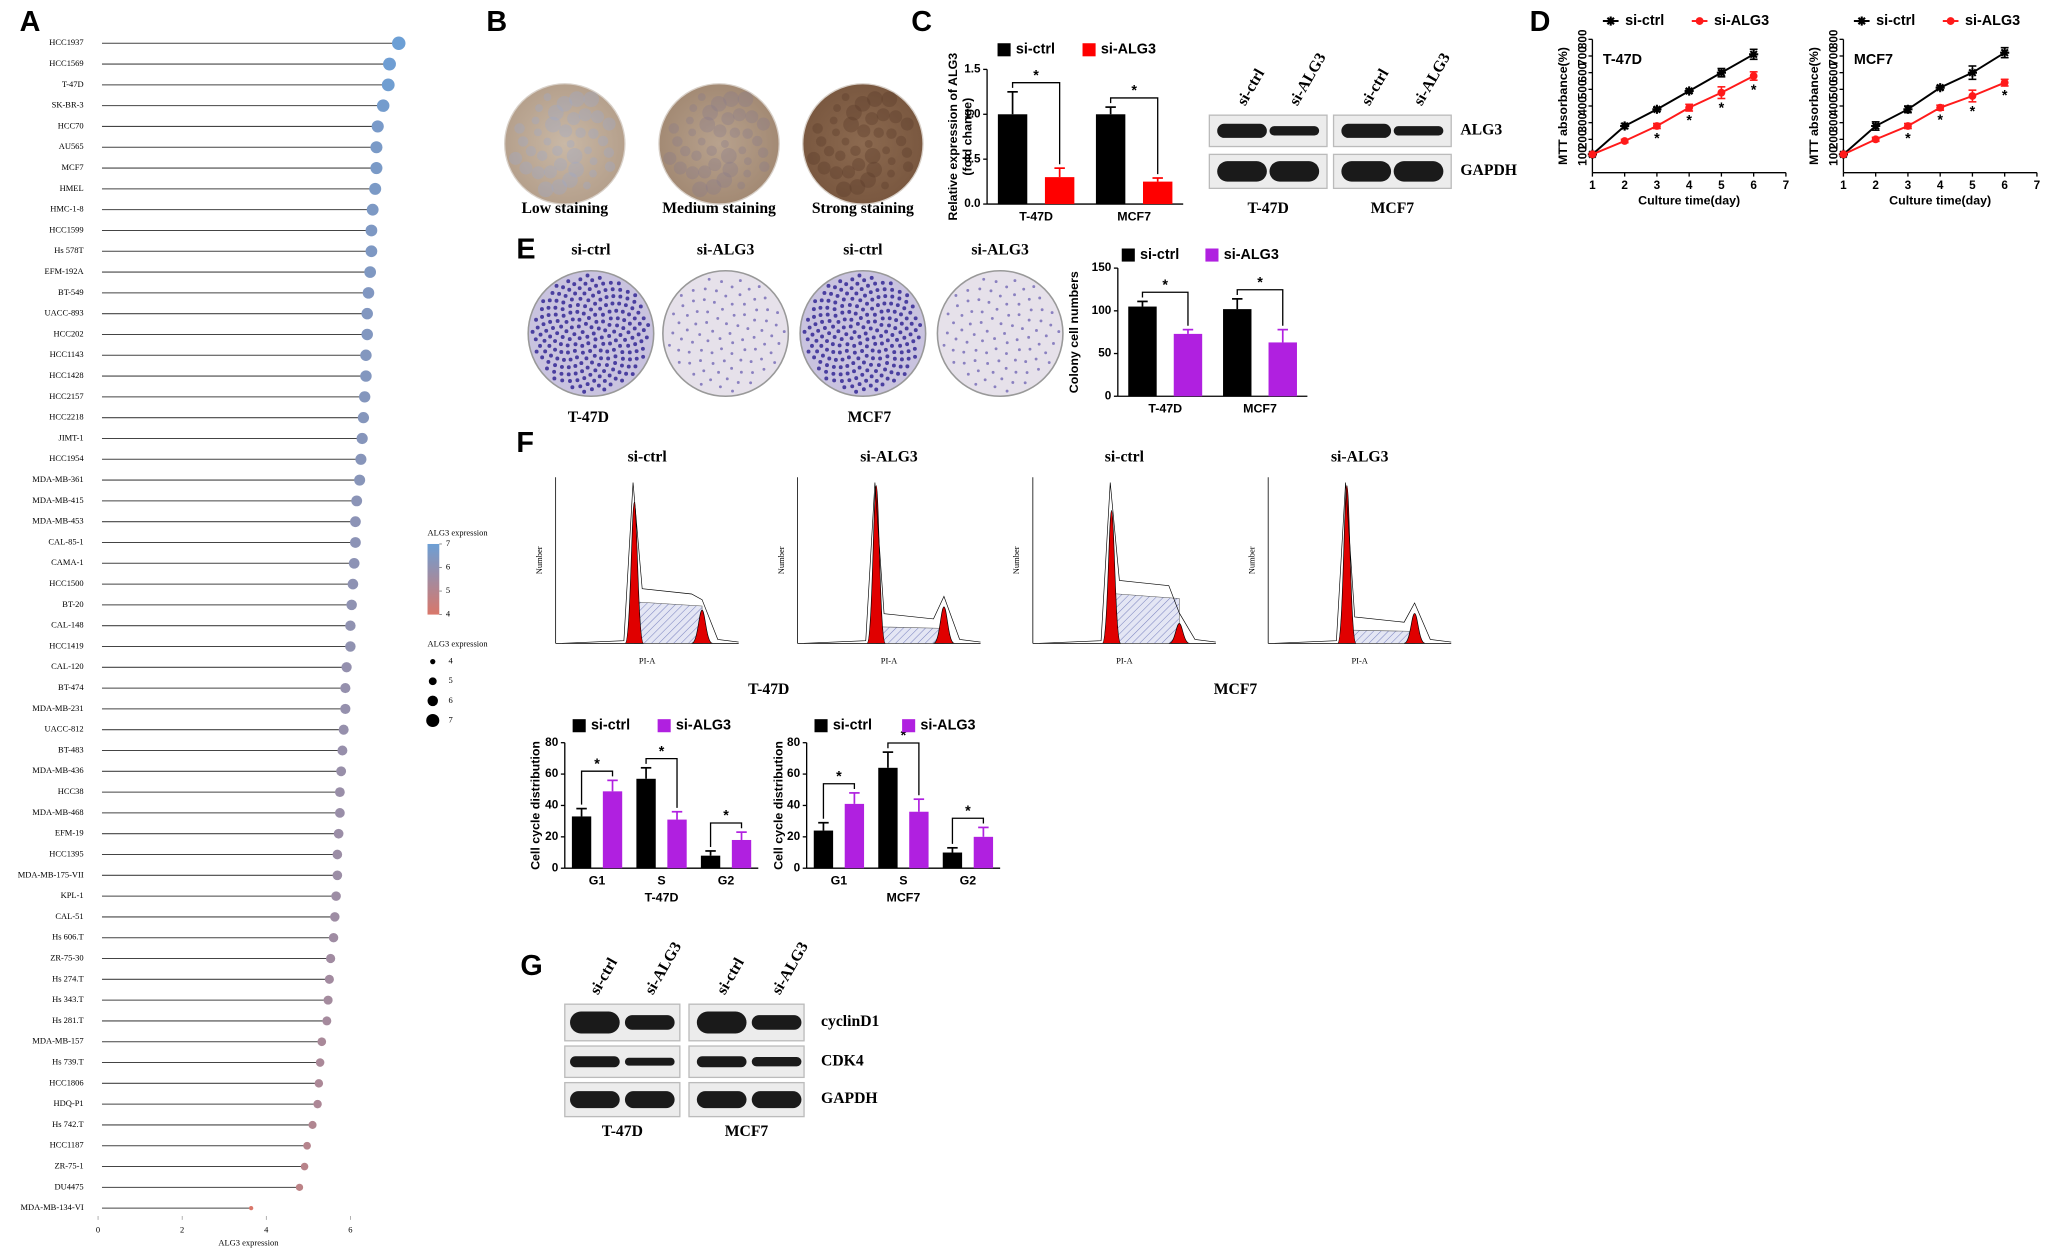 This screenshot has width=2050, height=1254. I want to click on label: *, so click(1165, 286).